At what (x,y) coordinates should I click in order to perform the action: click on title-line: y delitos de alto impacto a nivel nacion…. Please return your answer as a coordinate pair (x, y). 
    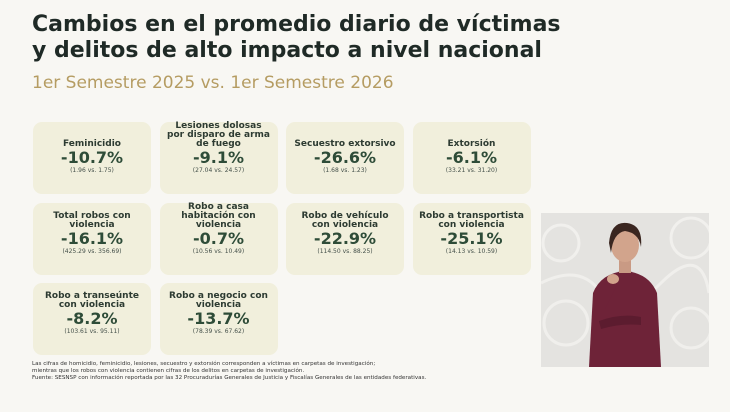
    Looking at the image, I should click on (287, 50).